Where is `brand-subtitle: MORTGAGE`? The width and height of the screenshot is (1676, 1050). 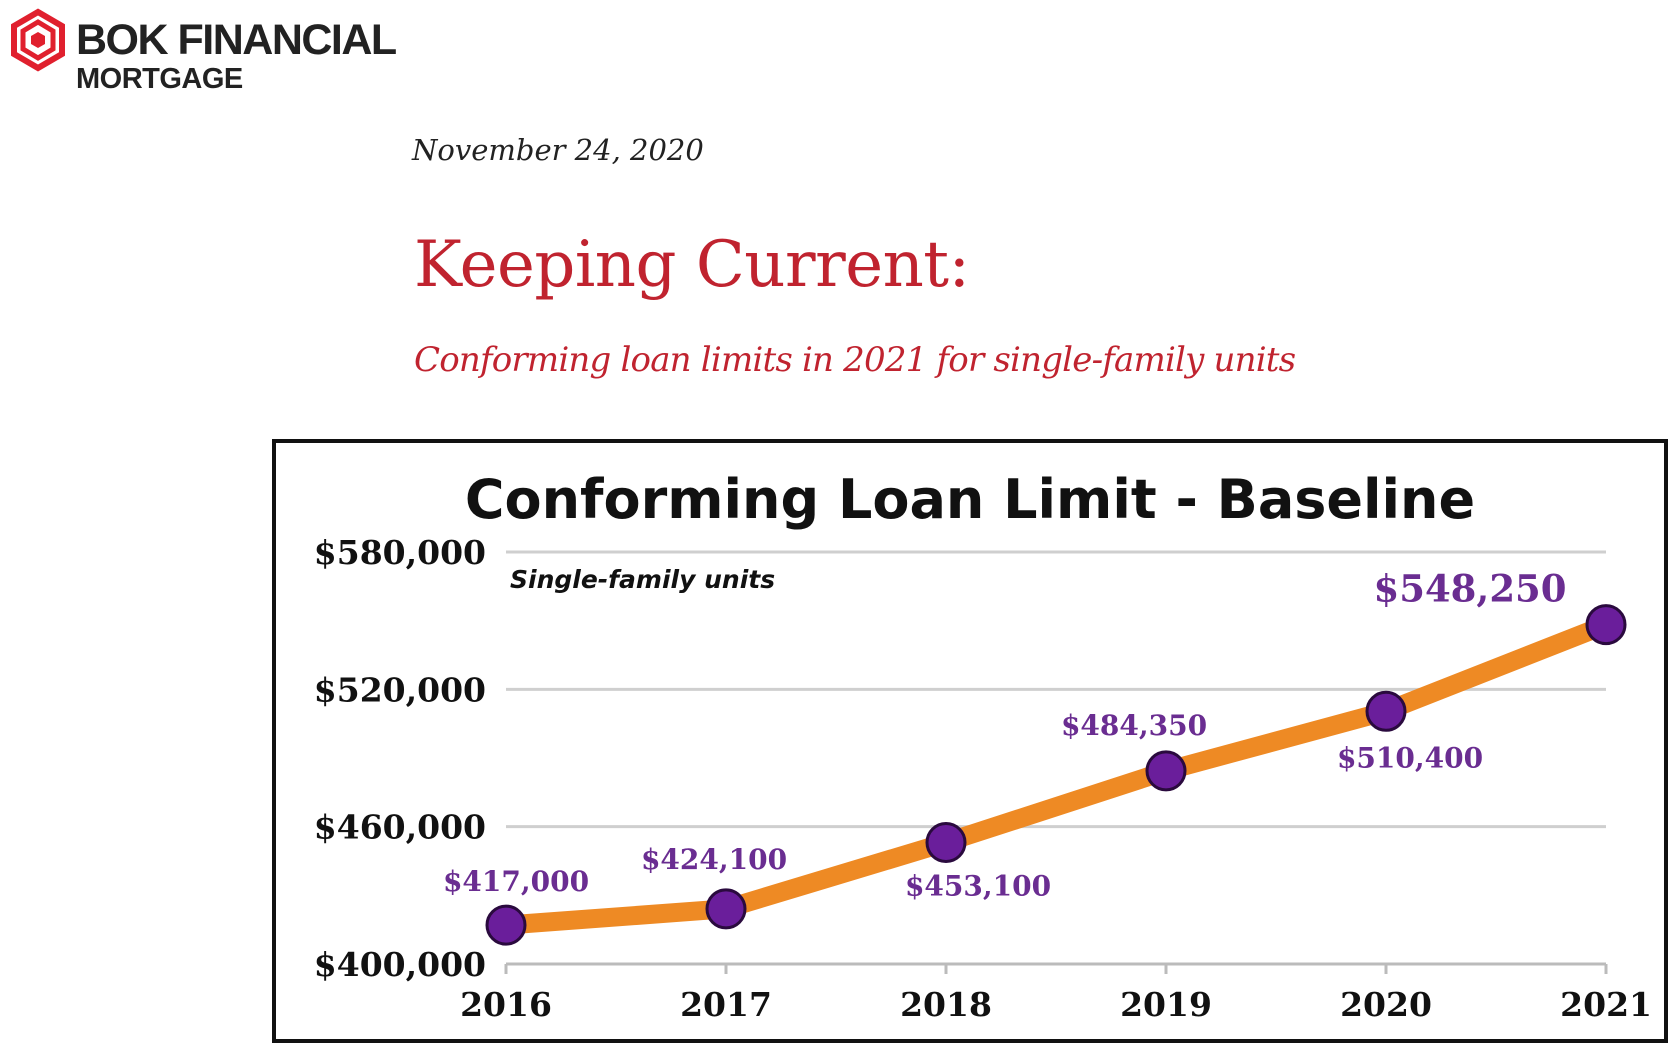 brand-subtitle: MORTGAGE is located at coordinates (159, 79).